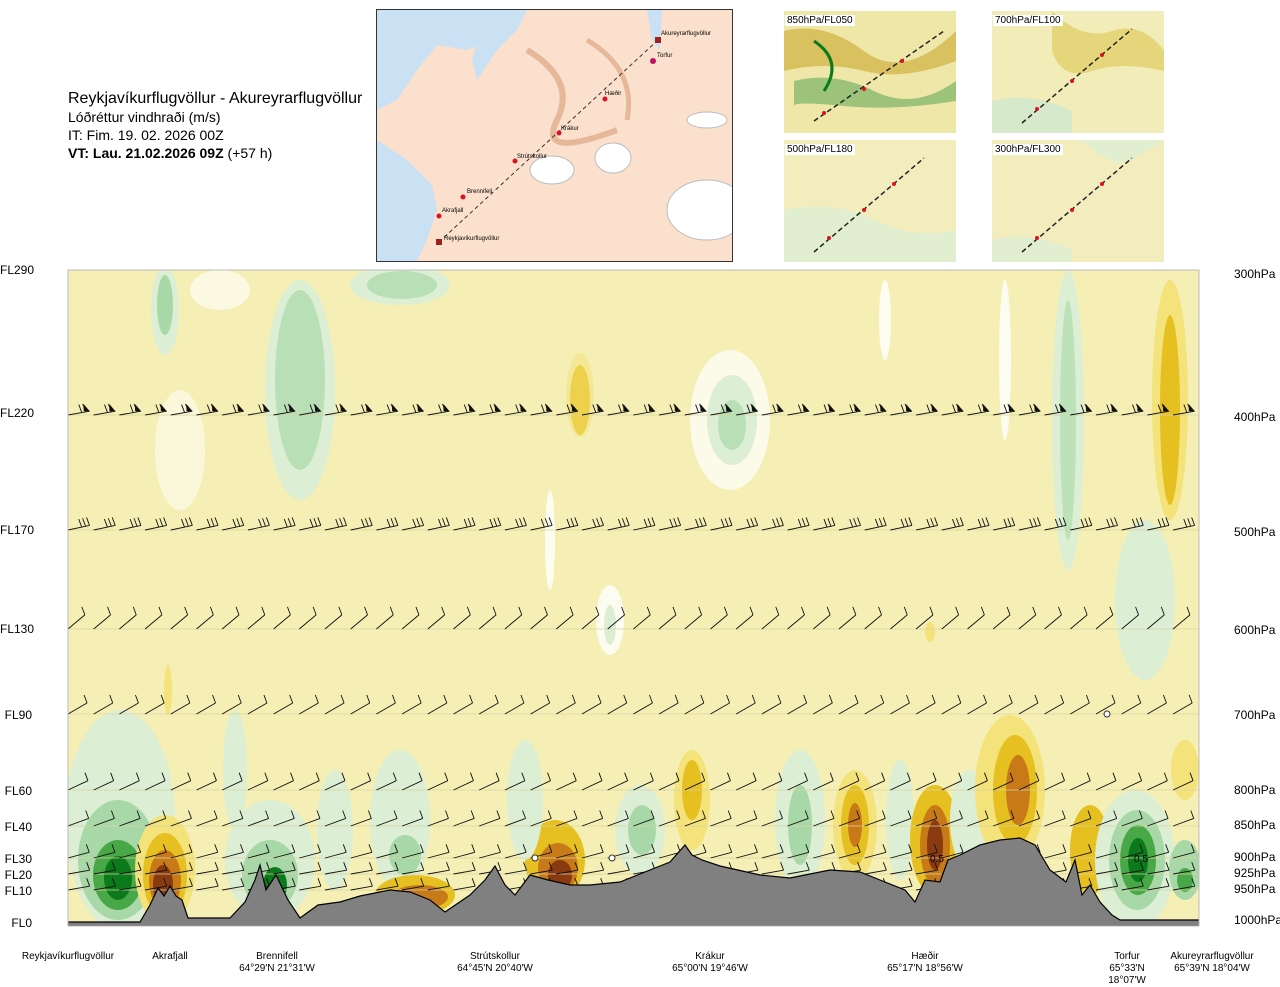 Image resolution: width=1280 pixels, height=987 pixels. What do you see at coordinates (1078, 201) in the screenshot?
I see `mini-map-300: 300hPa/FL300` at bounding box center [1078, 201].